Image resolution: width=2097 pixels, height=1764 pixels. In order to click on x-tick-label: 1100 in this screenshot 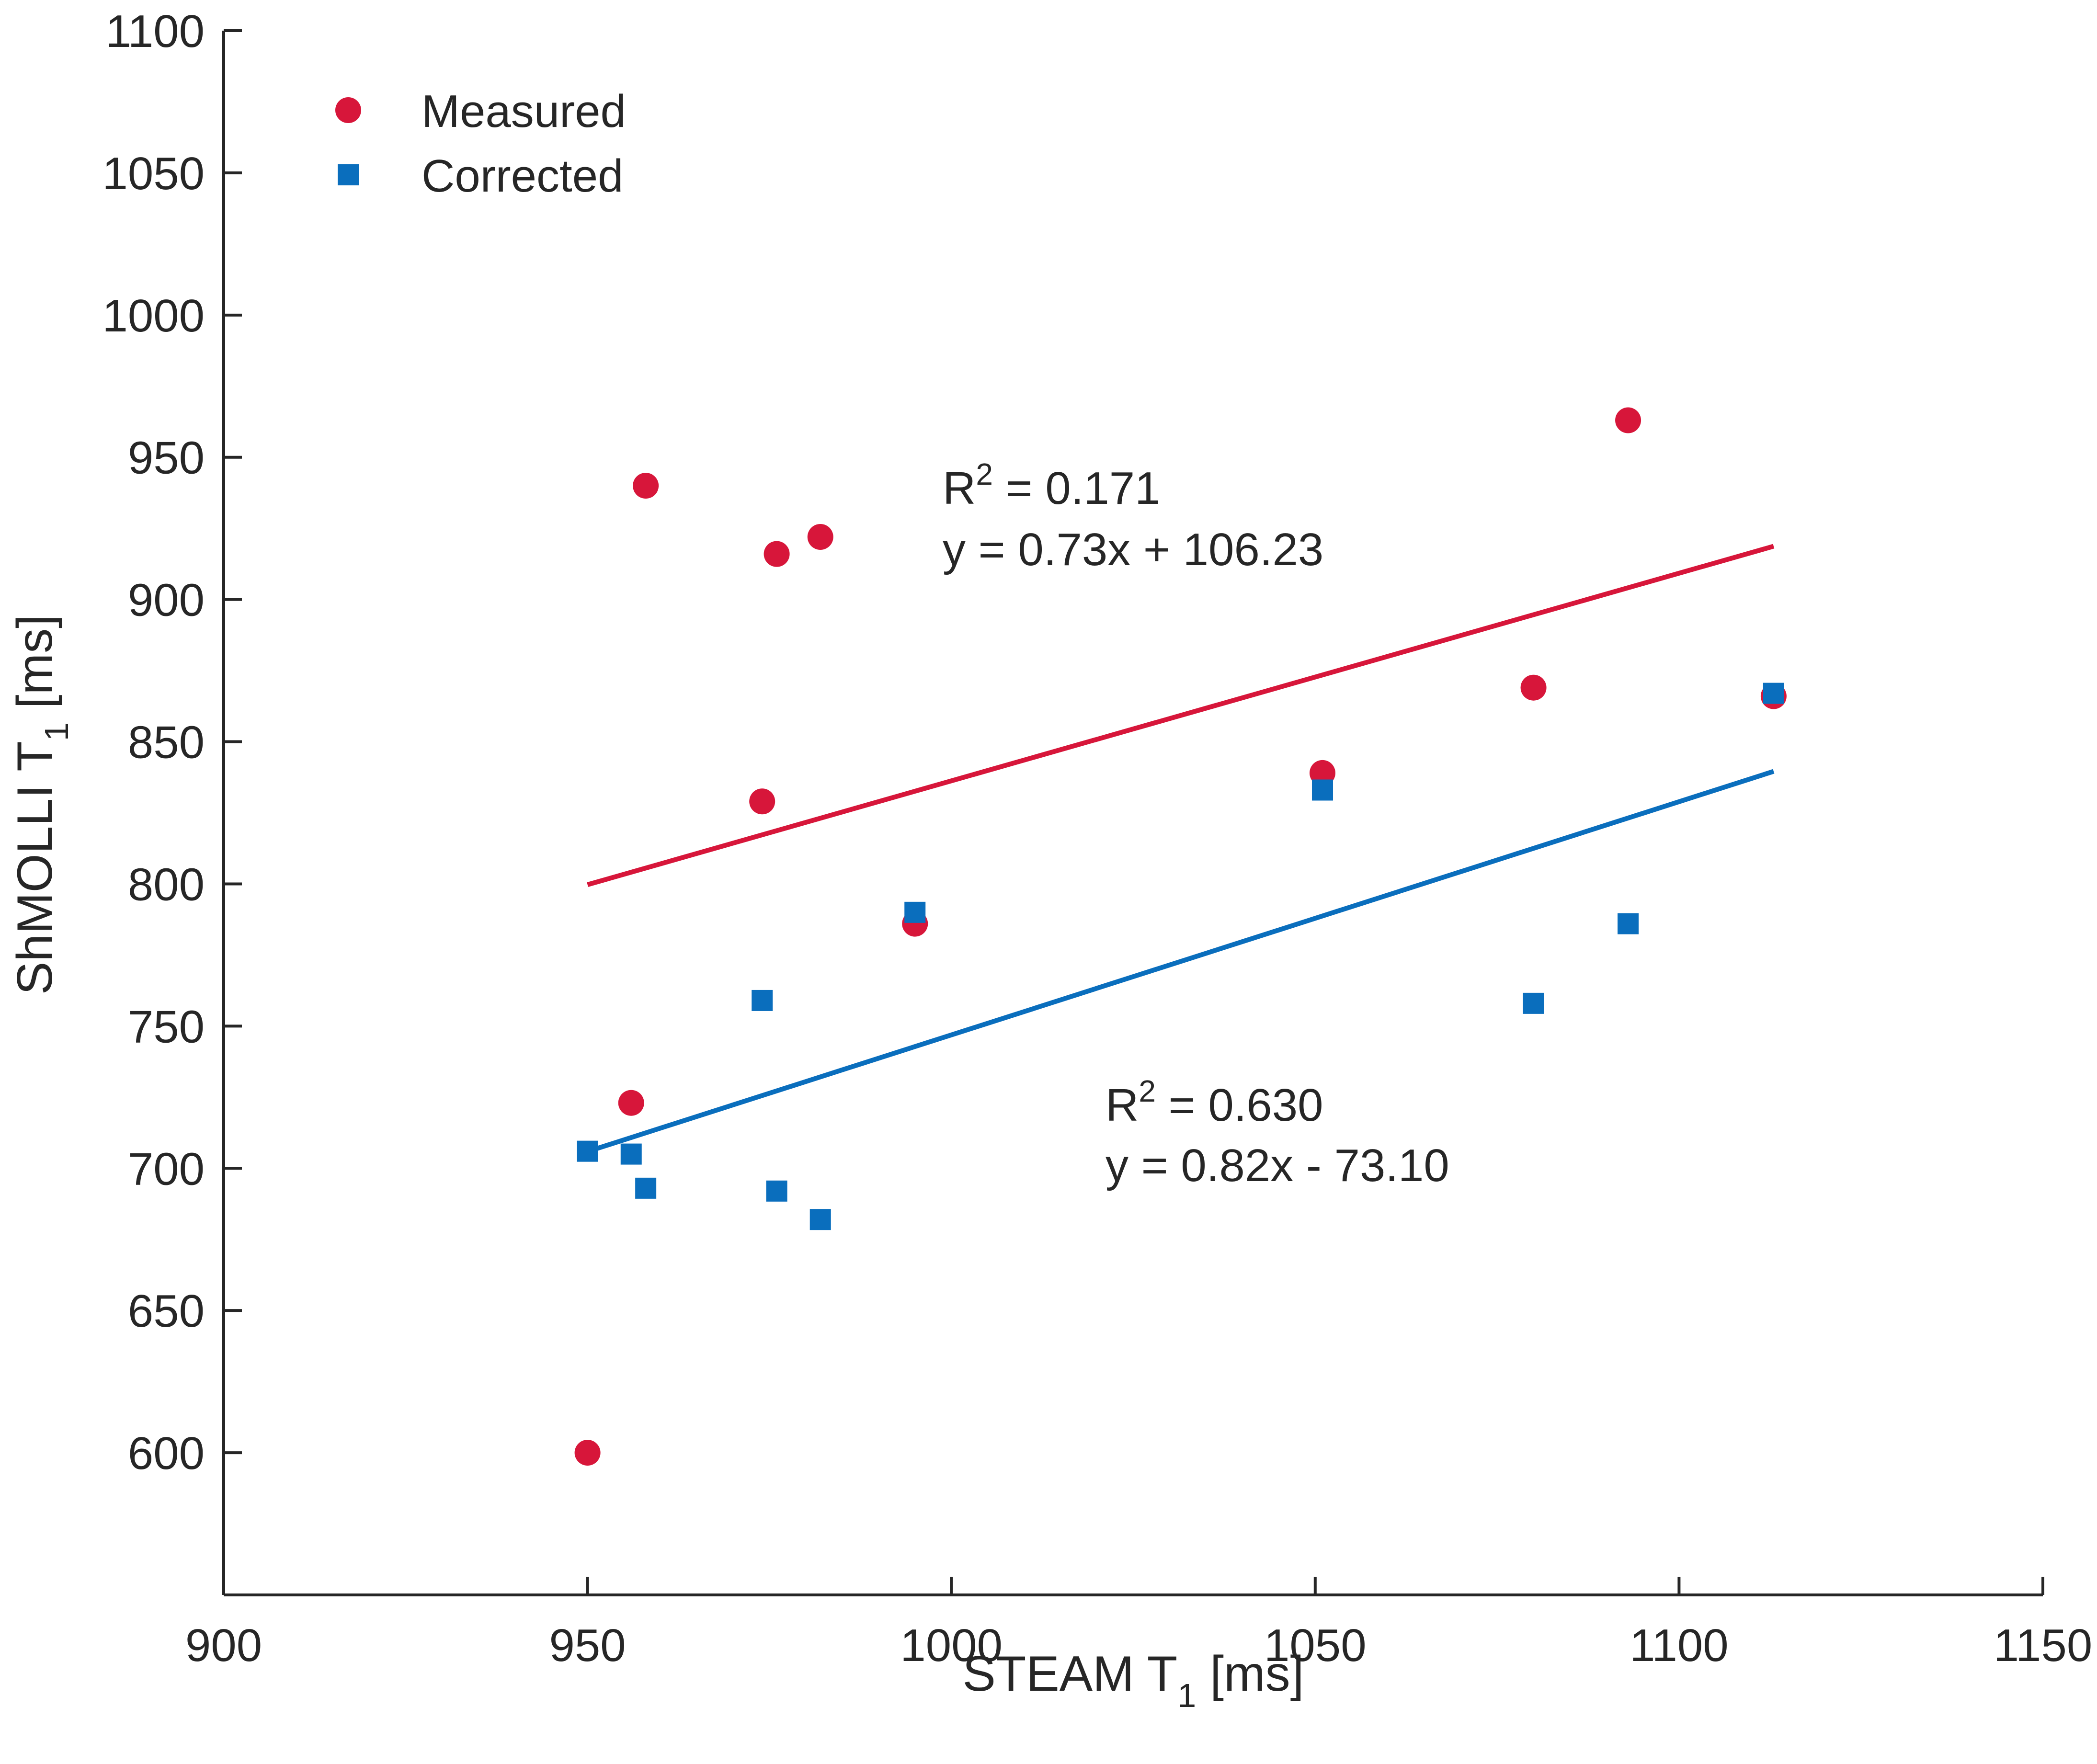, I will do `click(1679, 1645)`.